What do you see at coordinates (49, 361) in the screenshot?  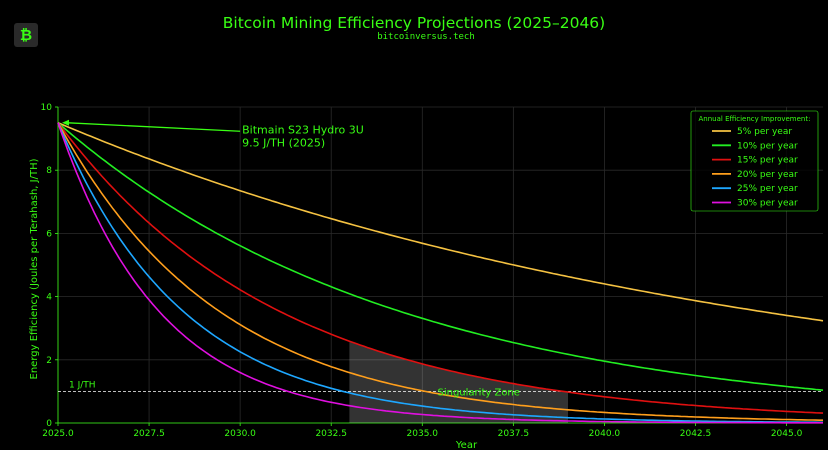 I see `y-tick-label: 2` at bounding box center [49, 361].